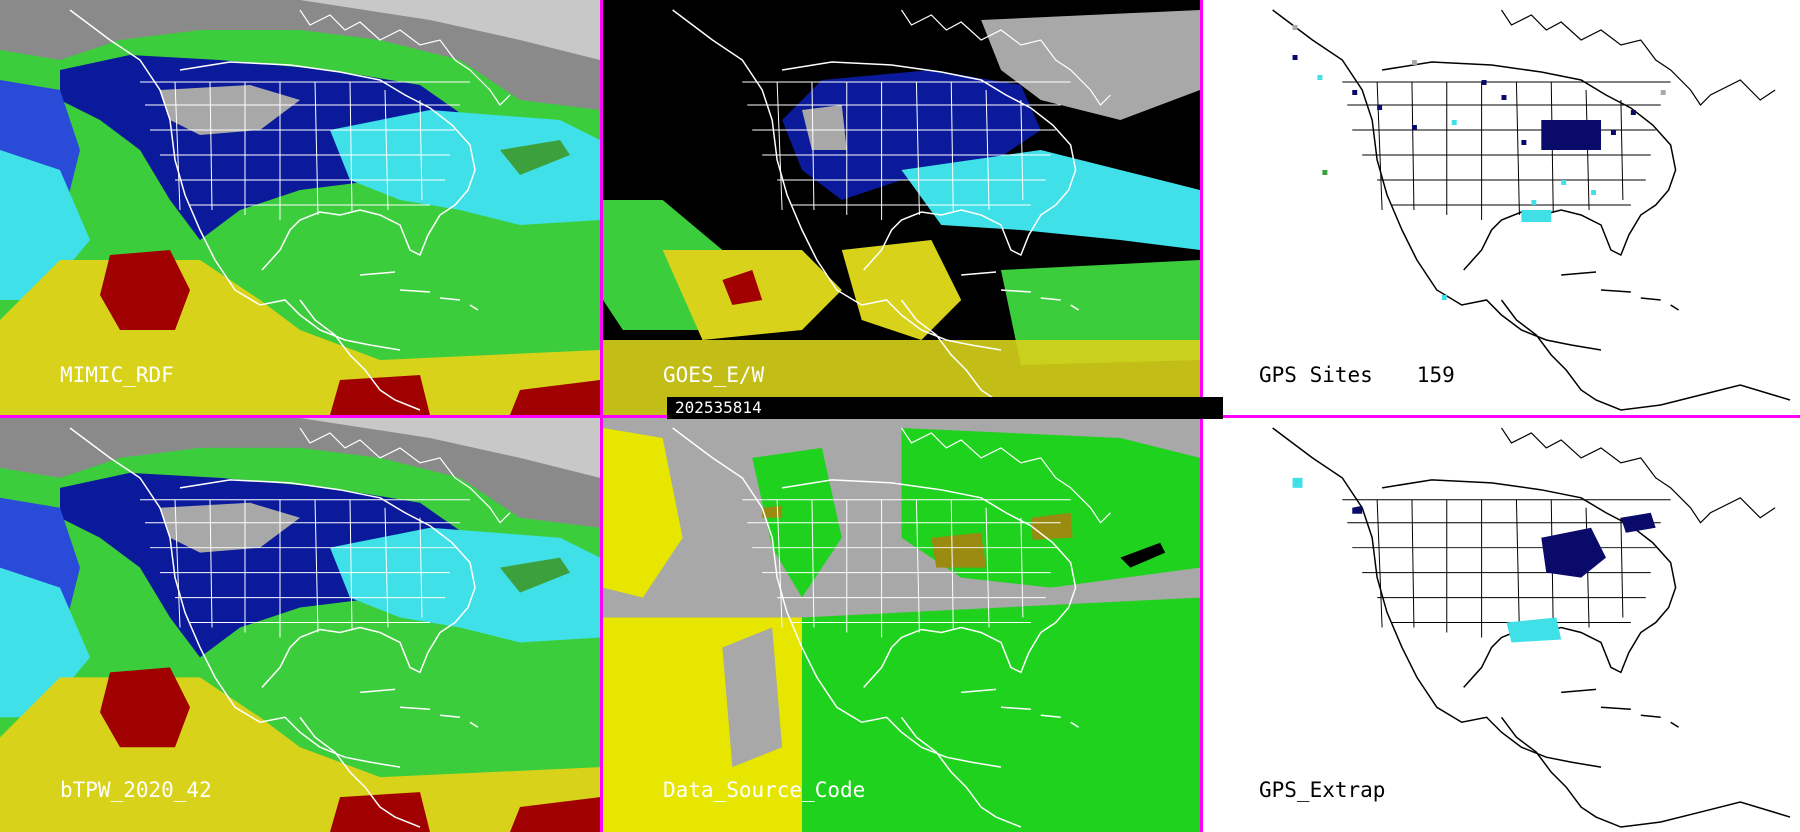 This screenshot has height=832, width=1800. What do you see at coordinates (714, 375) in the screenshot?
I see `panel-label: GOES_E/W` at bounding box center [714, 375].